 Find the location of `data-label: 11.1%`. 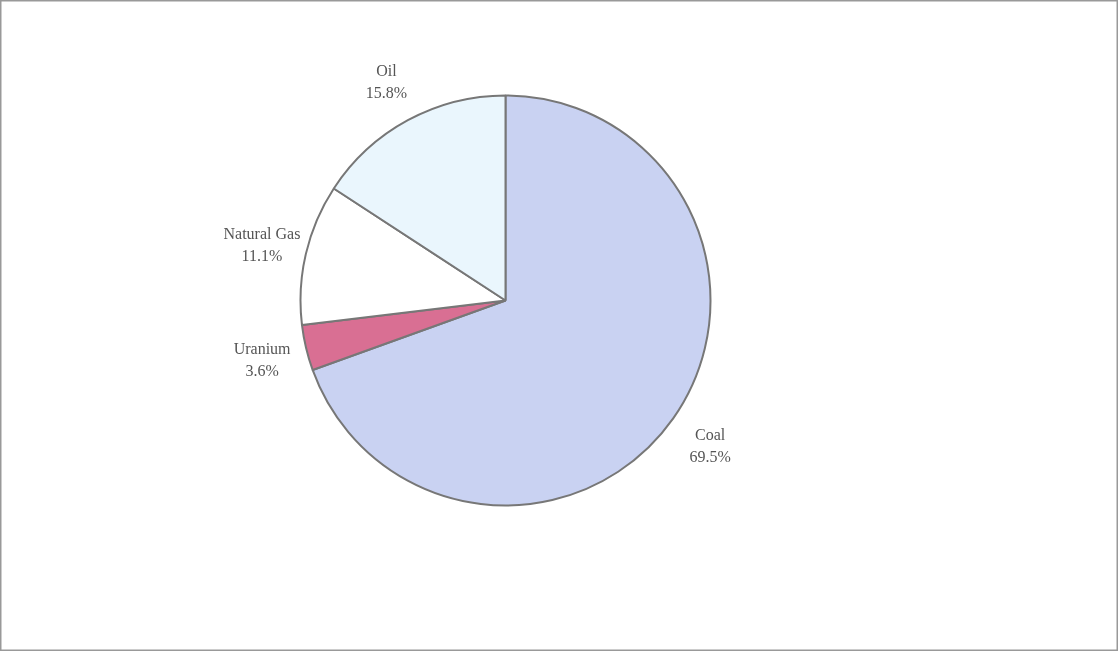

data-label: 11.1% is located at coordinates (262, 256).